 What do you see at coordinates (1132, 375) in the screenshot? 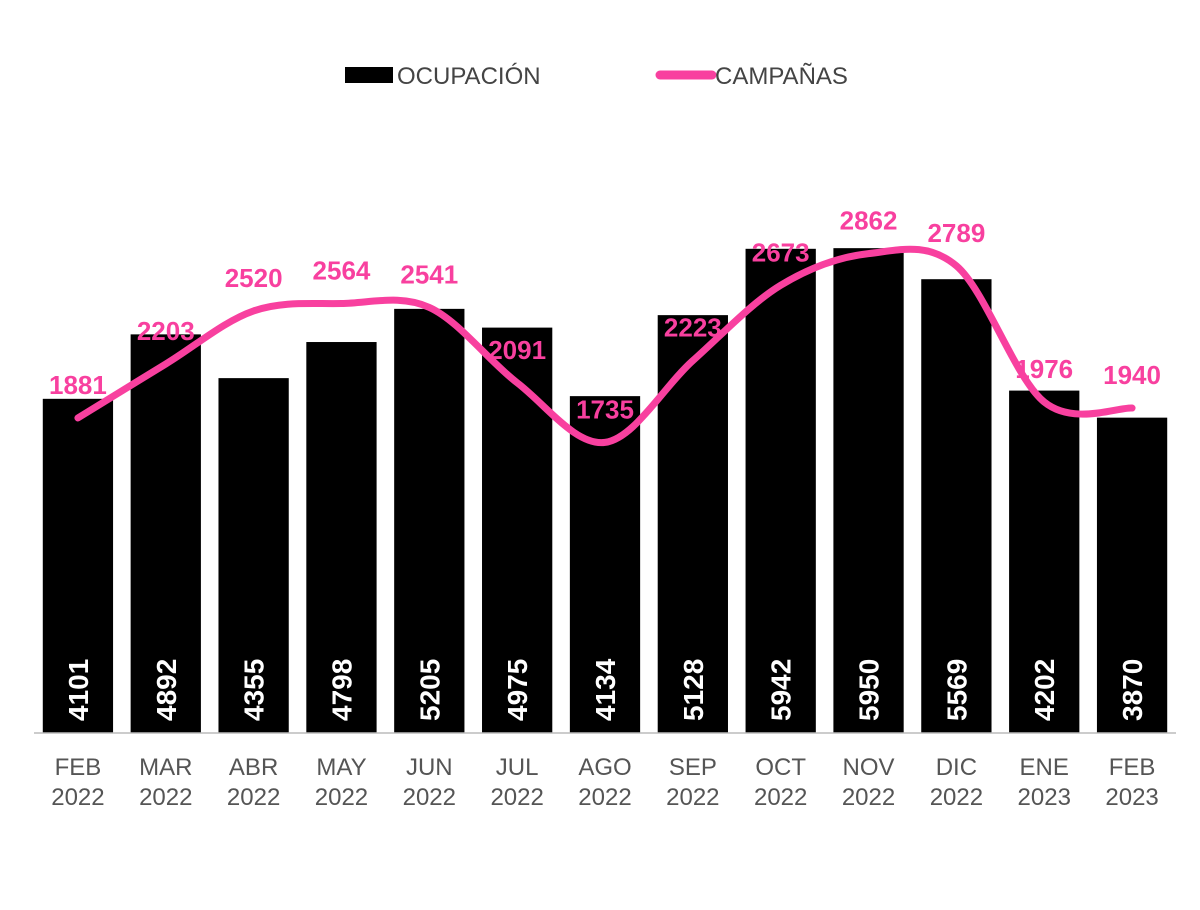
I see `line-value-label: 1940` at bounding box center [1132, 375].